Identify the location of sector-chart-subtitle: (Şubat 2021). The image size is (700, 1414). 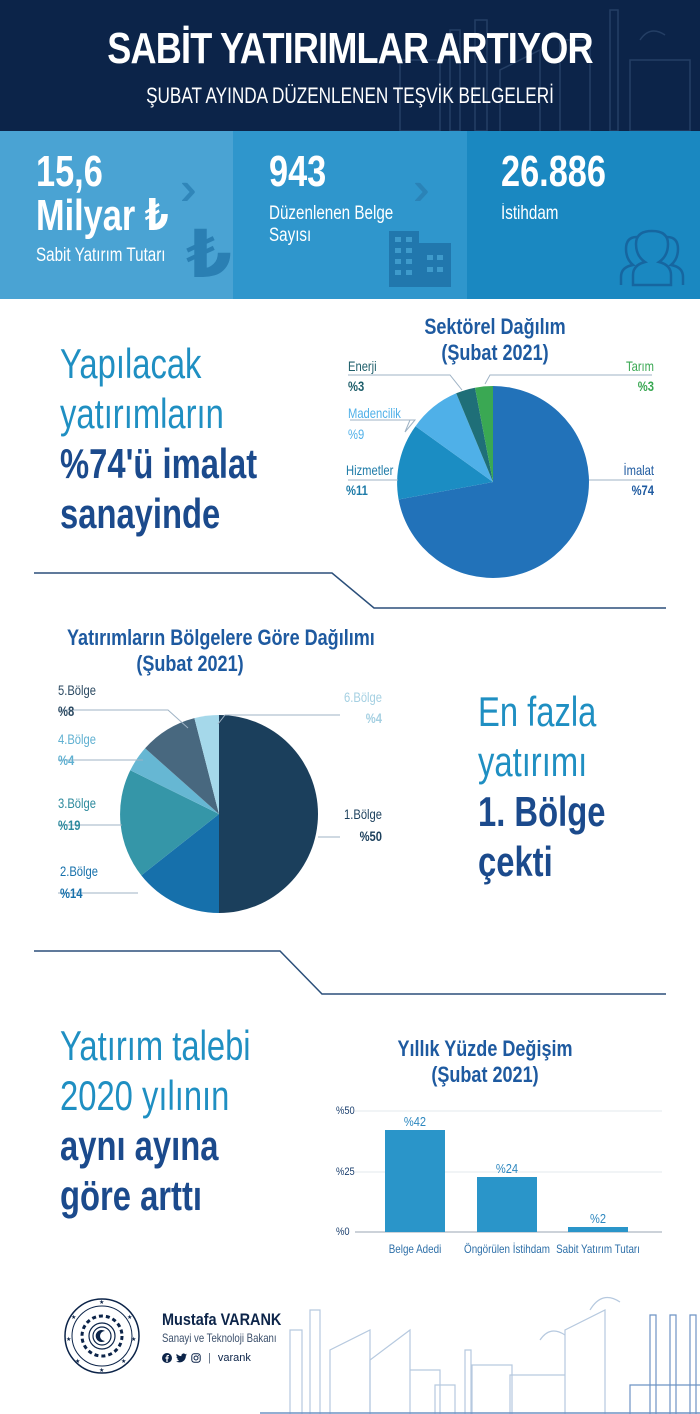
(495, 352).